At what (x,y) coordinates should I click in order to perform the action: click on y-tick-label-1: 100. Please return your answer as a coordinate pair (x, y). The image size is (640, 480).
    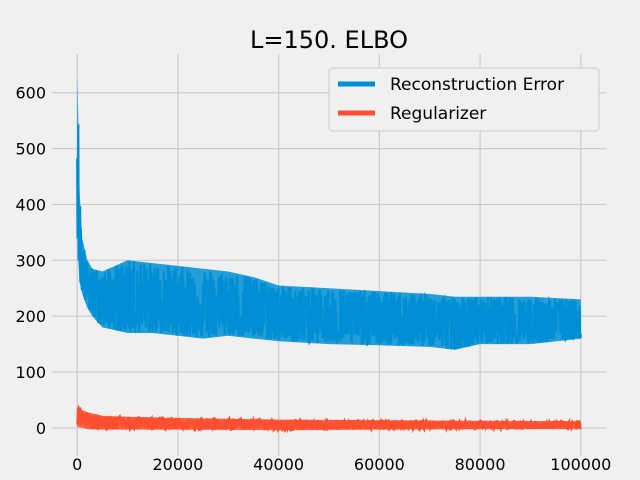
    Looking at the image, I should click on (30, 372).